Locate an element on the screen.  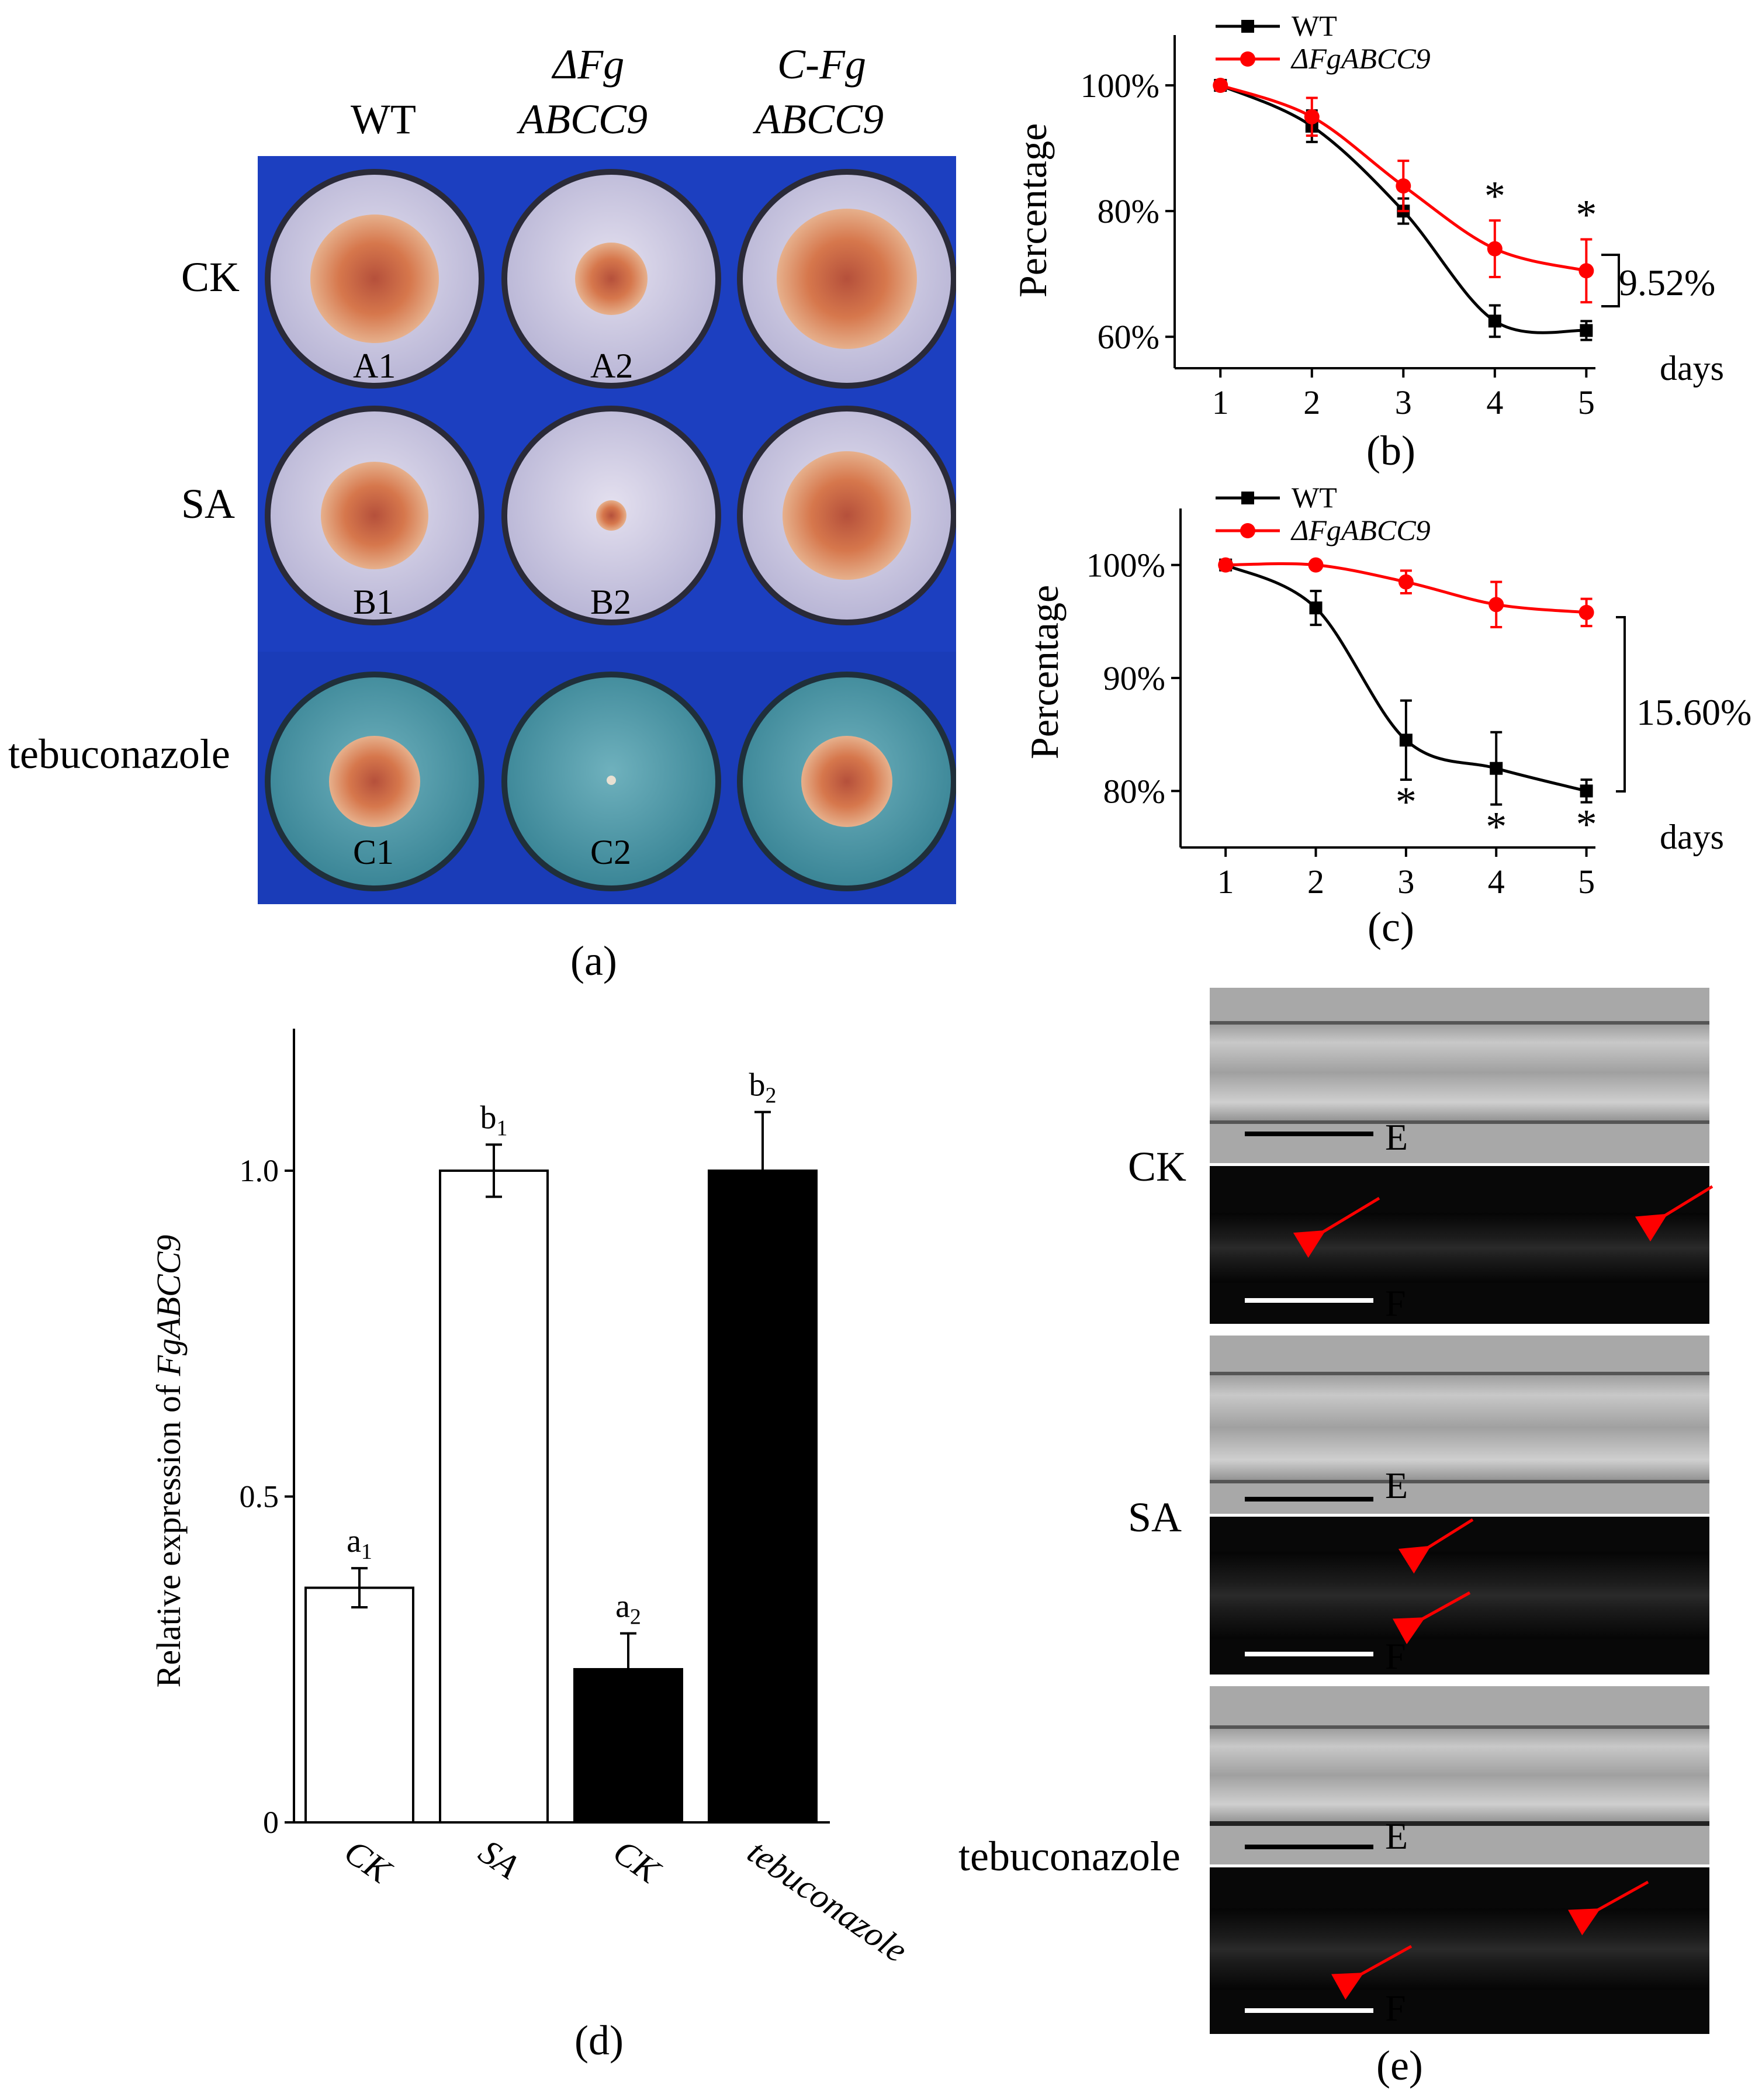
e-label-sa-f: F is located at coordinates (1396, 1656).